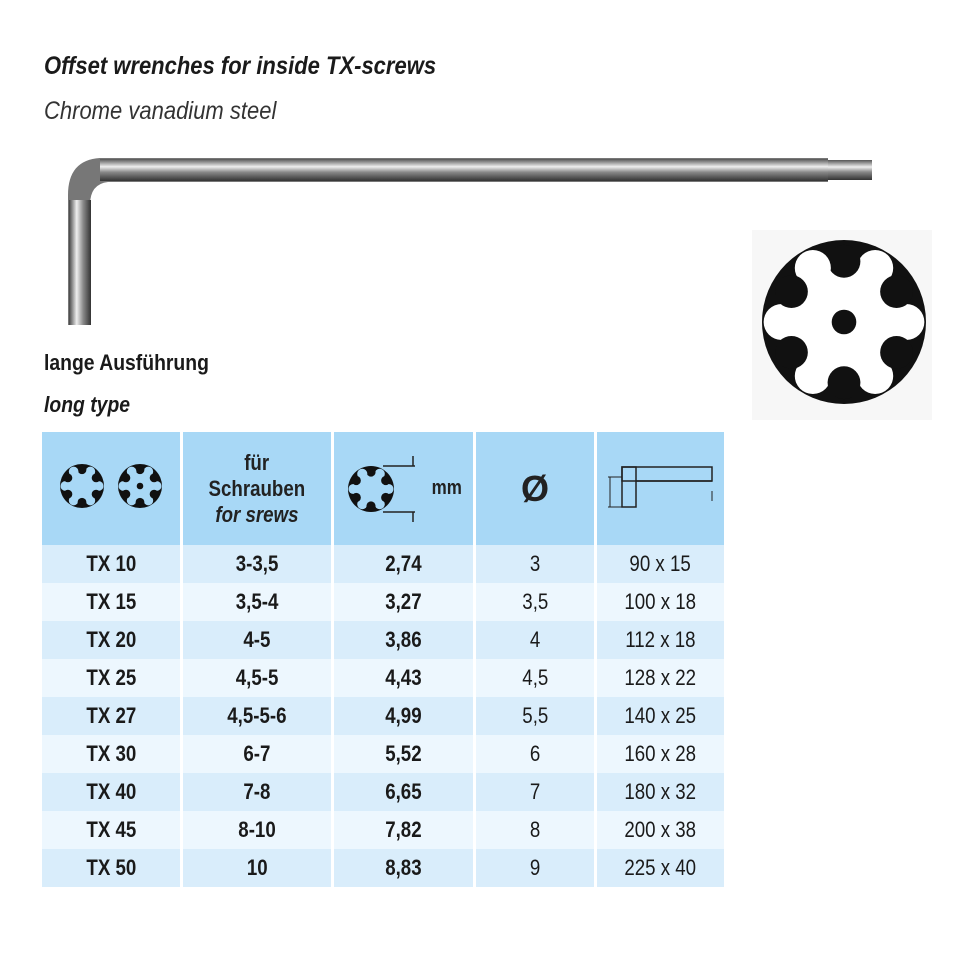  I want to click on cell-diameter: 3,5, so click(535, 602).